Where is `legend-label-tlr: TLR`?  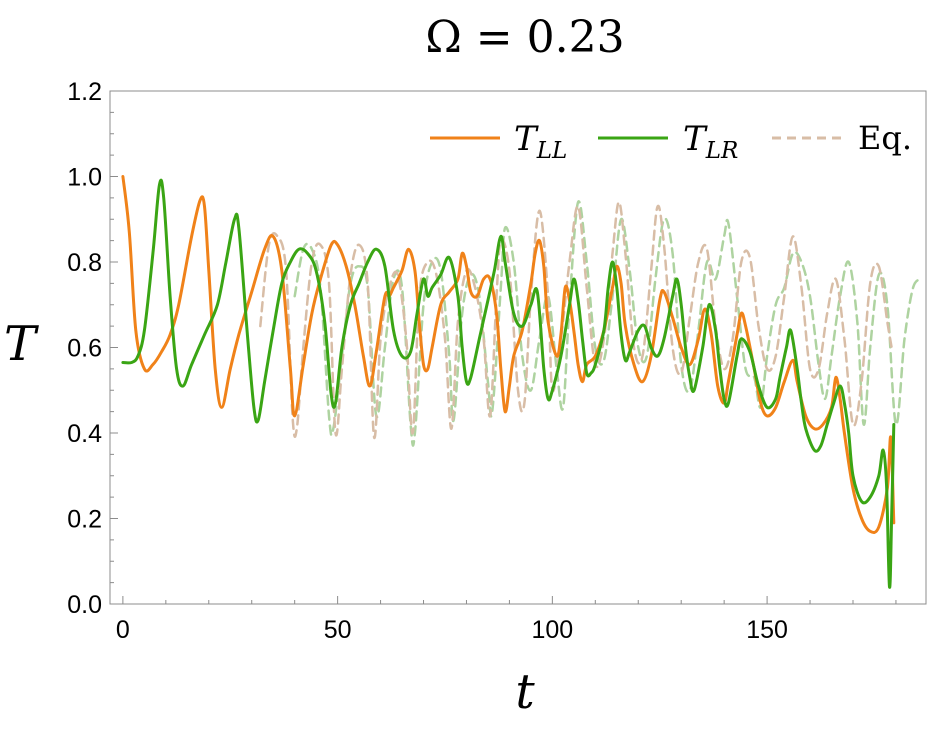 legend-label-tlr: TLR is located at coordinates (710, 141).